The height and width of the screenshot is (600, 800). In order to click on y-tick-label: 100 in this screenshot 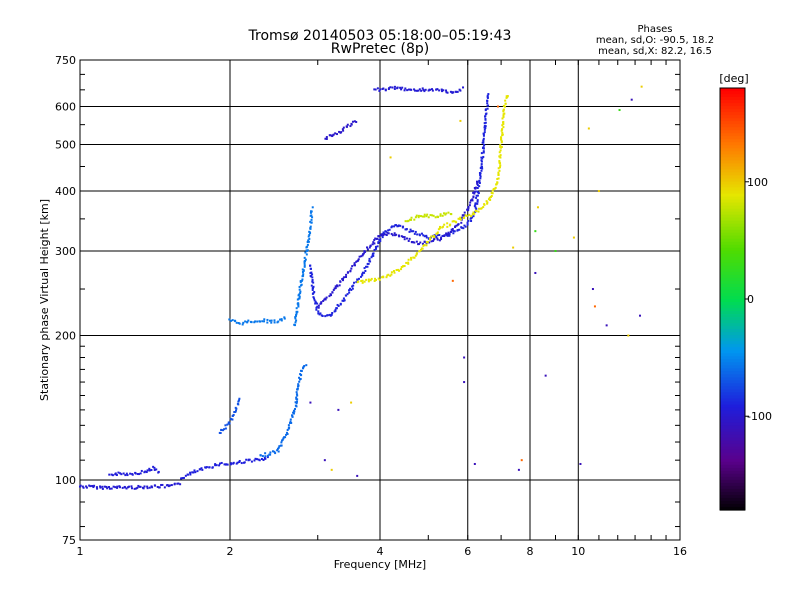, I will do `click(65, 480)`.